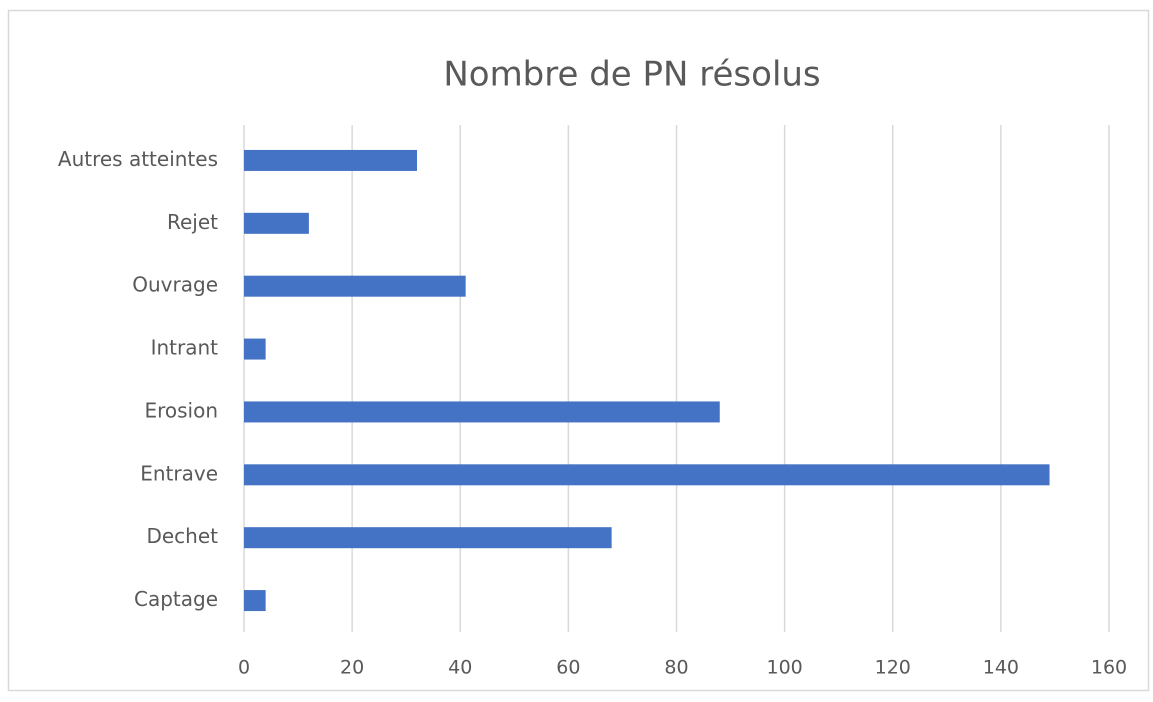 The height and width of the screenshot is (702, 1153). I want to click on x-tick-label: 100, so click(784, 668).